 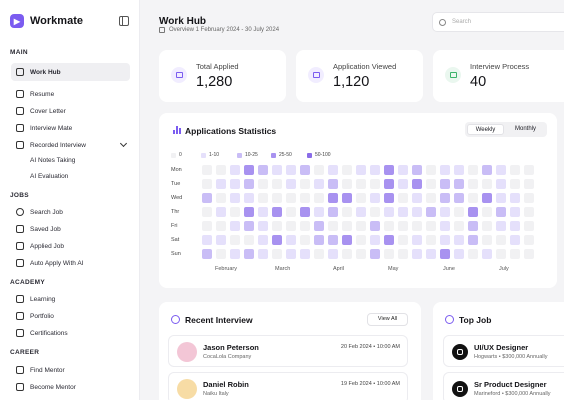 I want to click on sidebar-collapse-icon, so click(x=124, y=21).